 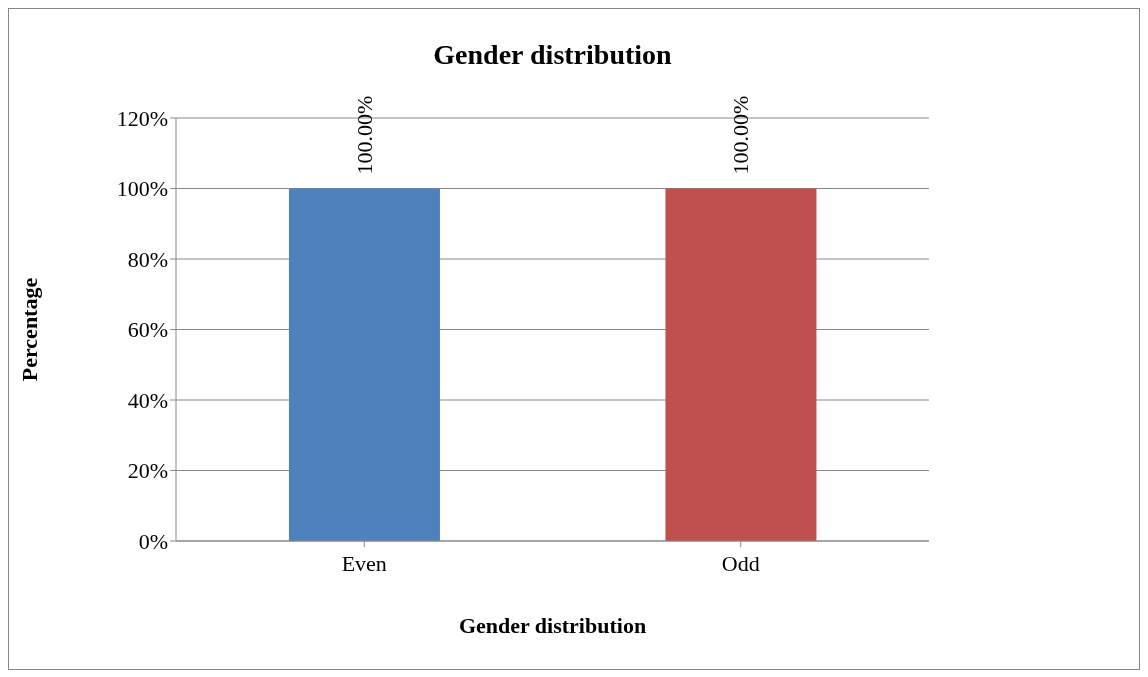 I want to click on chart-title: Gender distribution, so click(x=552, y=55).